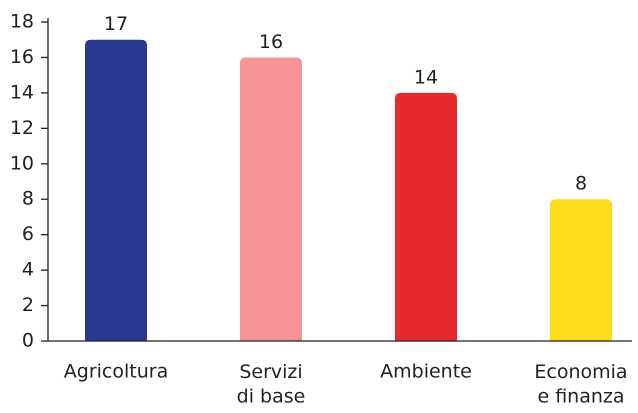 This screenshot has width=638, height=413. I want to click on y-tick-label: 14, so click(22, 92).